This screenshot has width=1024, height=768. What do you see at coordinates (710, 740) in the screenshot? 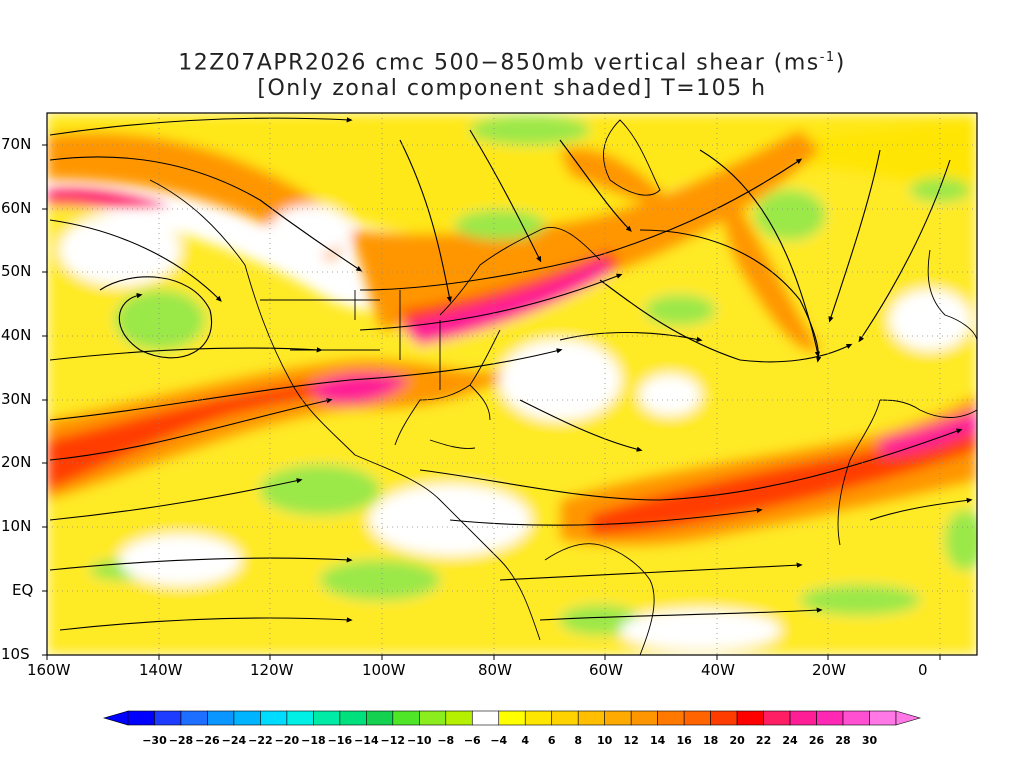
I see `colorbar-tick-label: 18` at bounding box center [710, 740].